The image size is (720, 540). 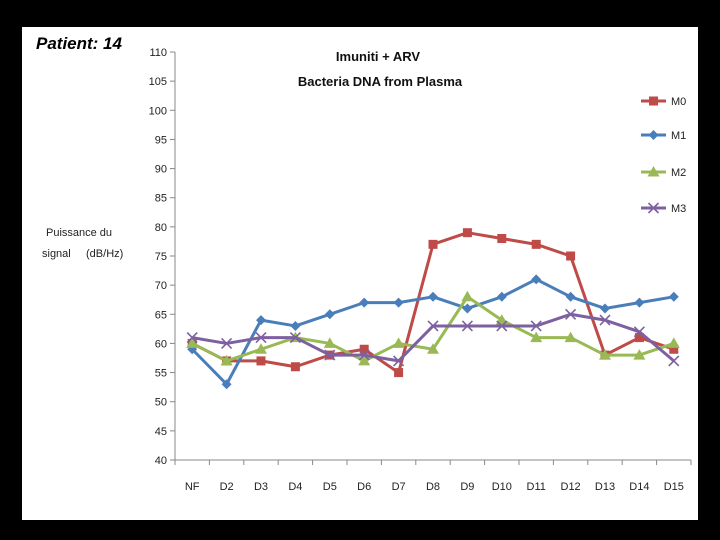 I want to click on legend-label: M0, so click(x=678, y=102).